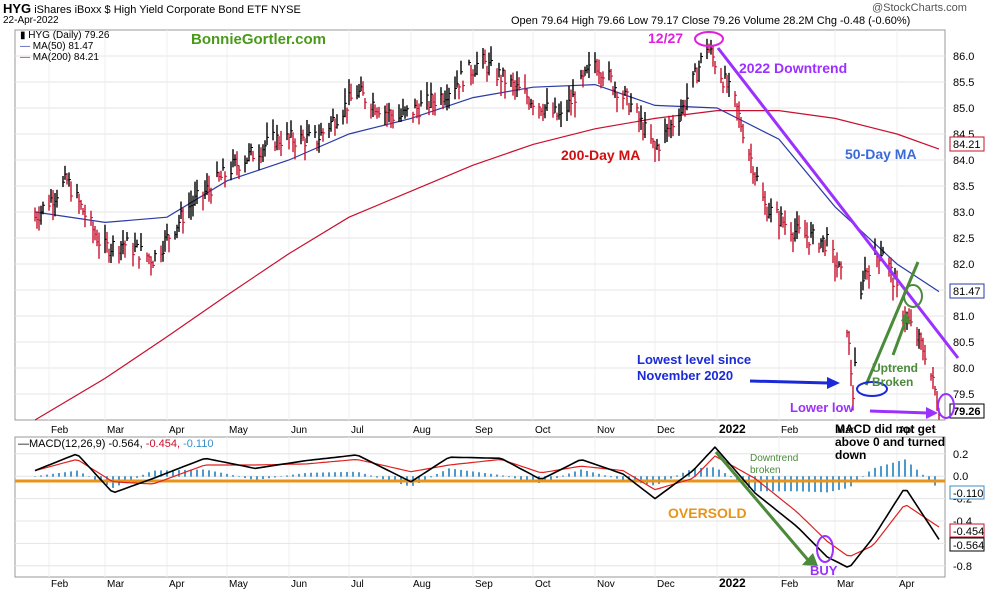 The width and height of the screenshot is (990, 591). I want to click on lower-low-arrowhead, so click(932, 413).